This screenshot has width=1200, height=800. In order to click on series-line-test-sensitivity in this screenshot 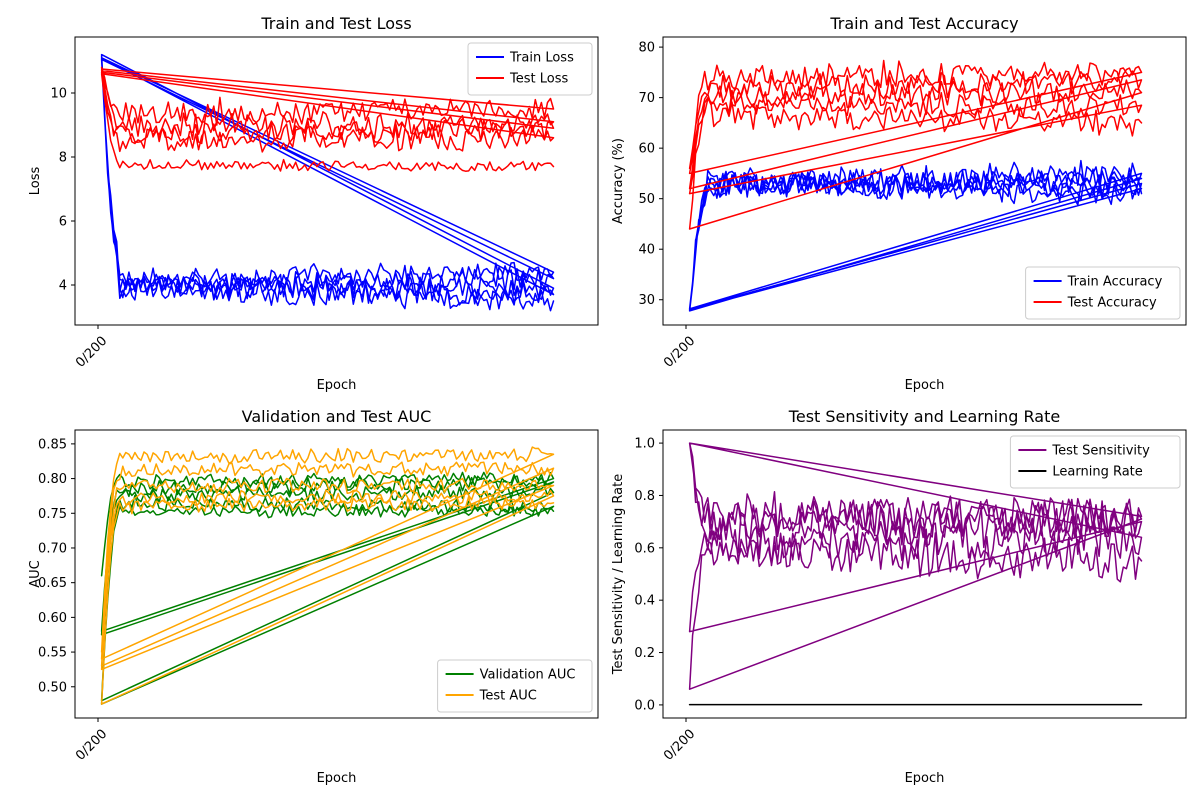, I will do `click(915, 566)`.